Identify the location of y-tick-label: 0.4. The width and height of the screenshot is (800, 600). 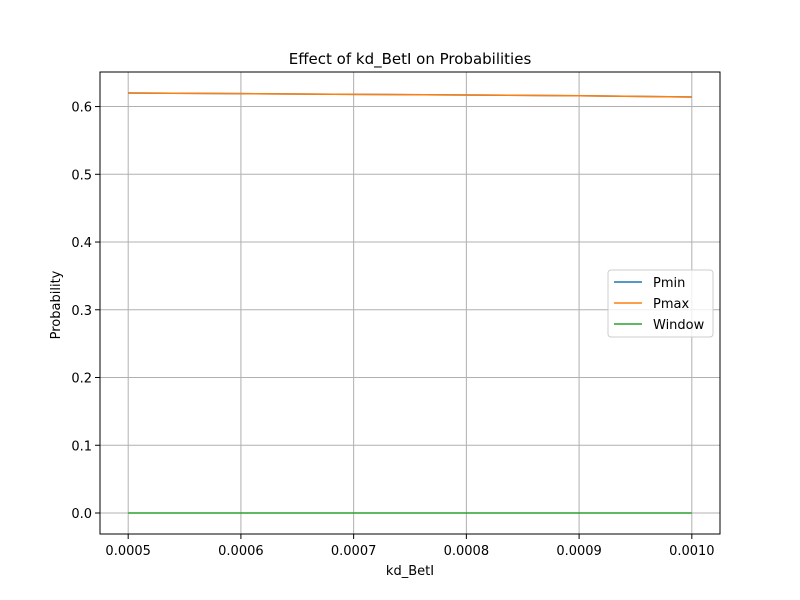
(81, 243).